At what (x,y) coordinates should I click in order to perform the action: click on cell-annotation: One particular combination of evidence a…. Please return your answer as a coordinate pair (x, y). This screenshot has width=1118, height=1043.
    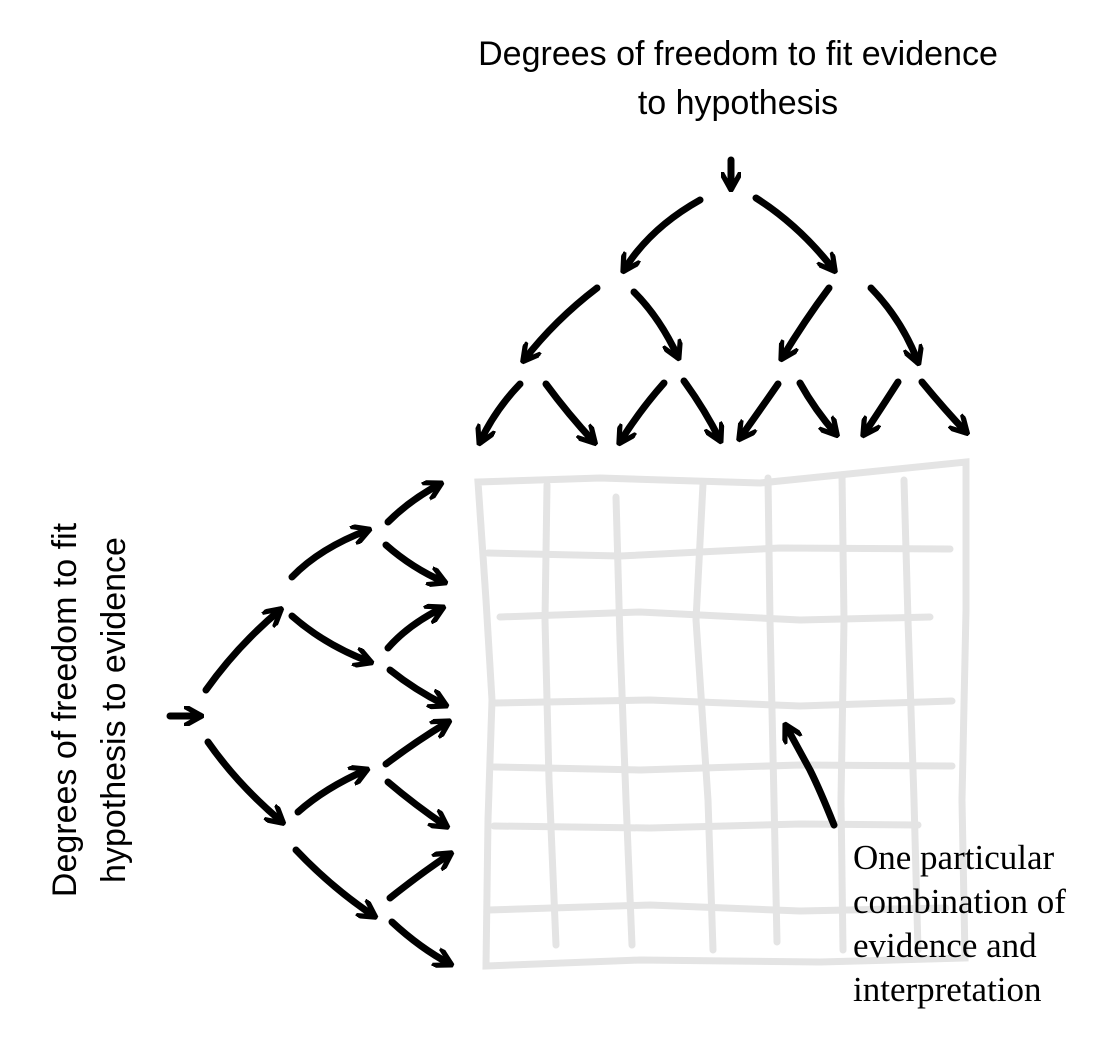
    Looking at the image, I should click on (983, 924).